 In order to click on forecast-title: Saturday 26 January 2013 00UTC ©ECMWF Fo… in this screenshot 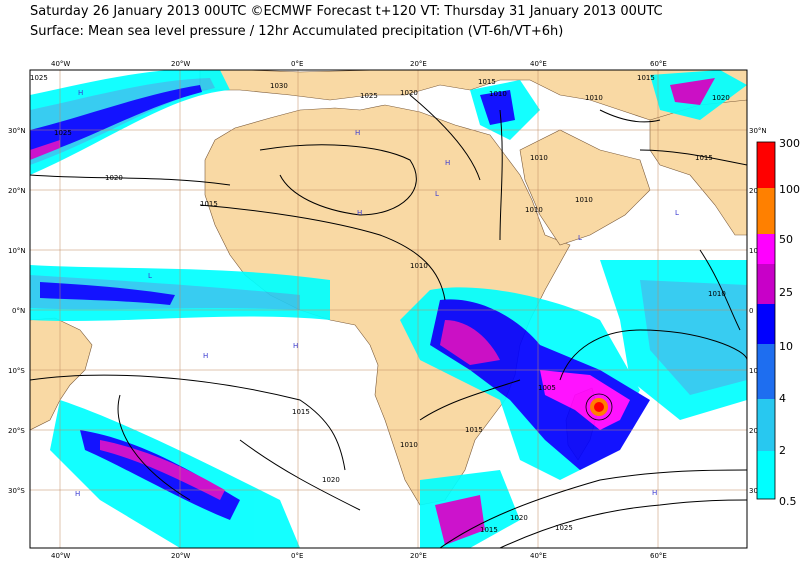, I will do `click(346, 11)`.